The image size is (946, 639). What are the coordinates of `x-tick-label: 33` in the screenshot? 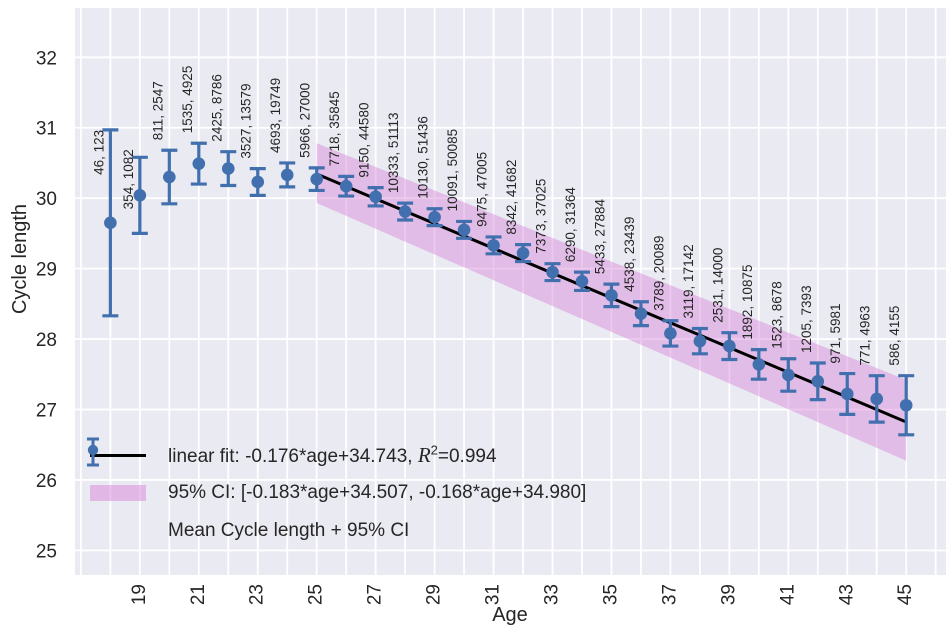 It's located at (552, 594).